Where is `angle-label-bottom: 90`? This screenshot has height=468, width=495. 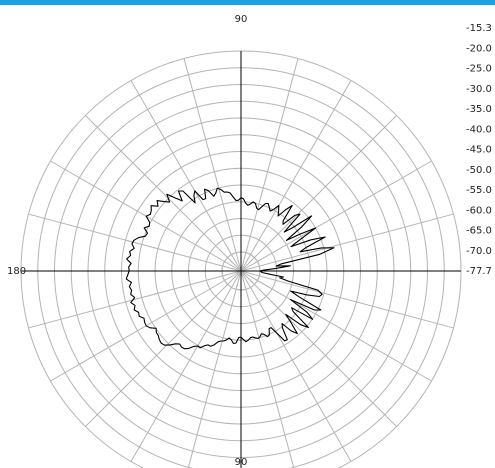 angle-label-bottom: 90 is located at coordinates (241, 462).